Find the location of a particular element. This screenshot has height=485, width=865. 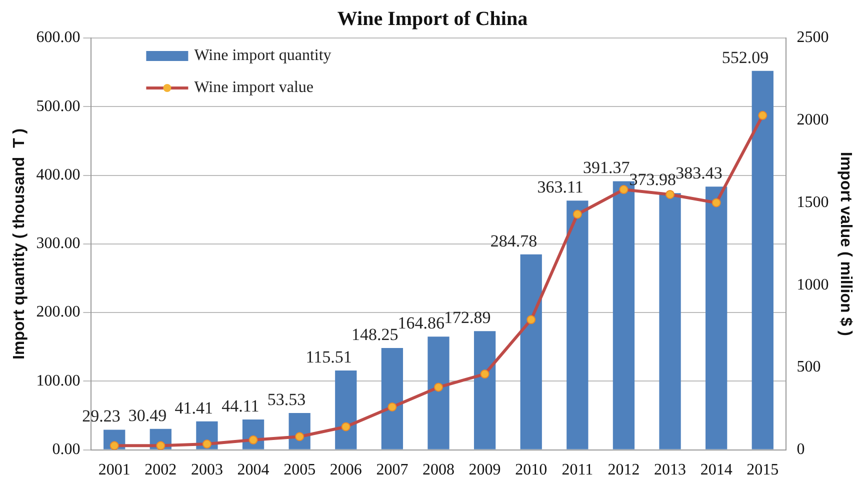

data-label: 148.25 is located at coordinates (374, 334).